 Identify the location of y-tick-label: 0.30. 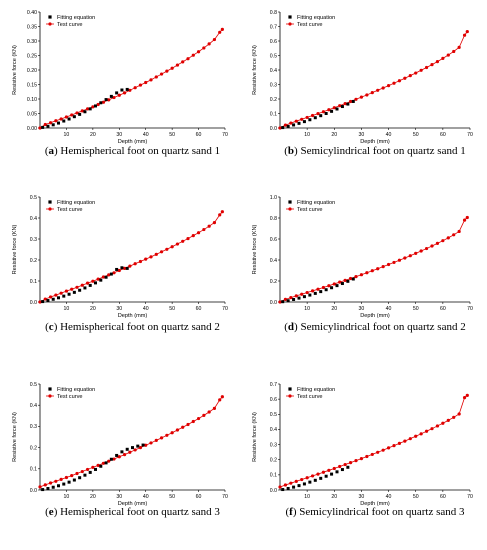
(32, 42).